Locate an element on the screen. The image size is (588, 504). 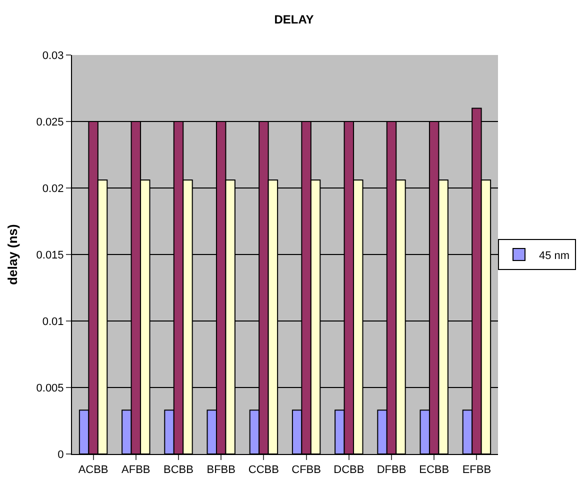
x-tick-label: AFBB is located at coordinates (136, 470).